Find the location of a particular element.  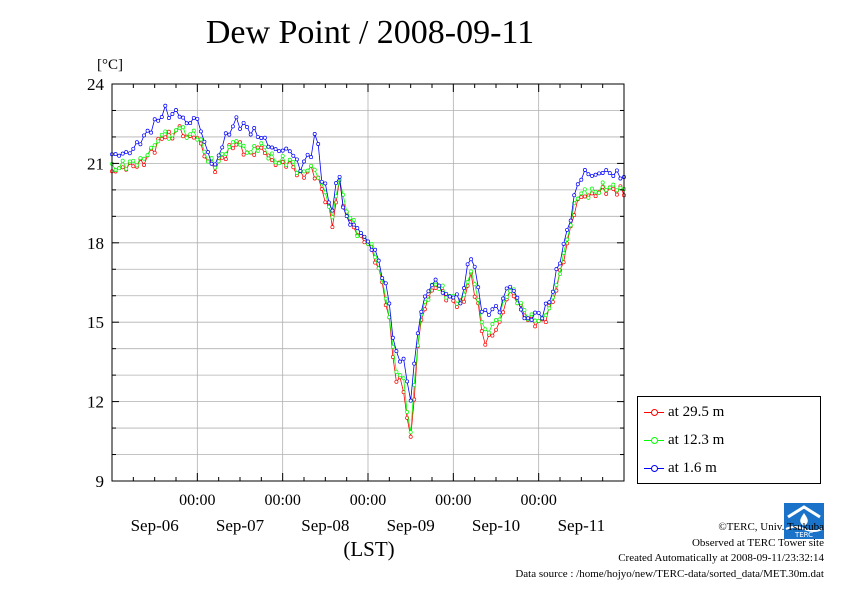

date-label: Sep-06 is located at coordinates (155, 525).